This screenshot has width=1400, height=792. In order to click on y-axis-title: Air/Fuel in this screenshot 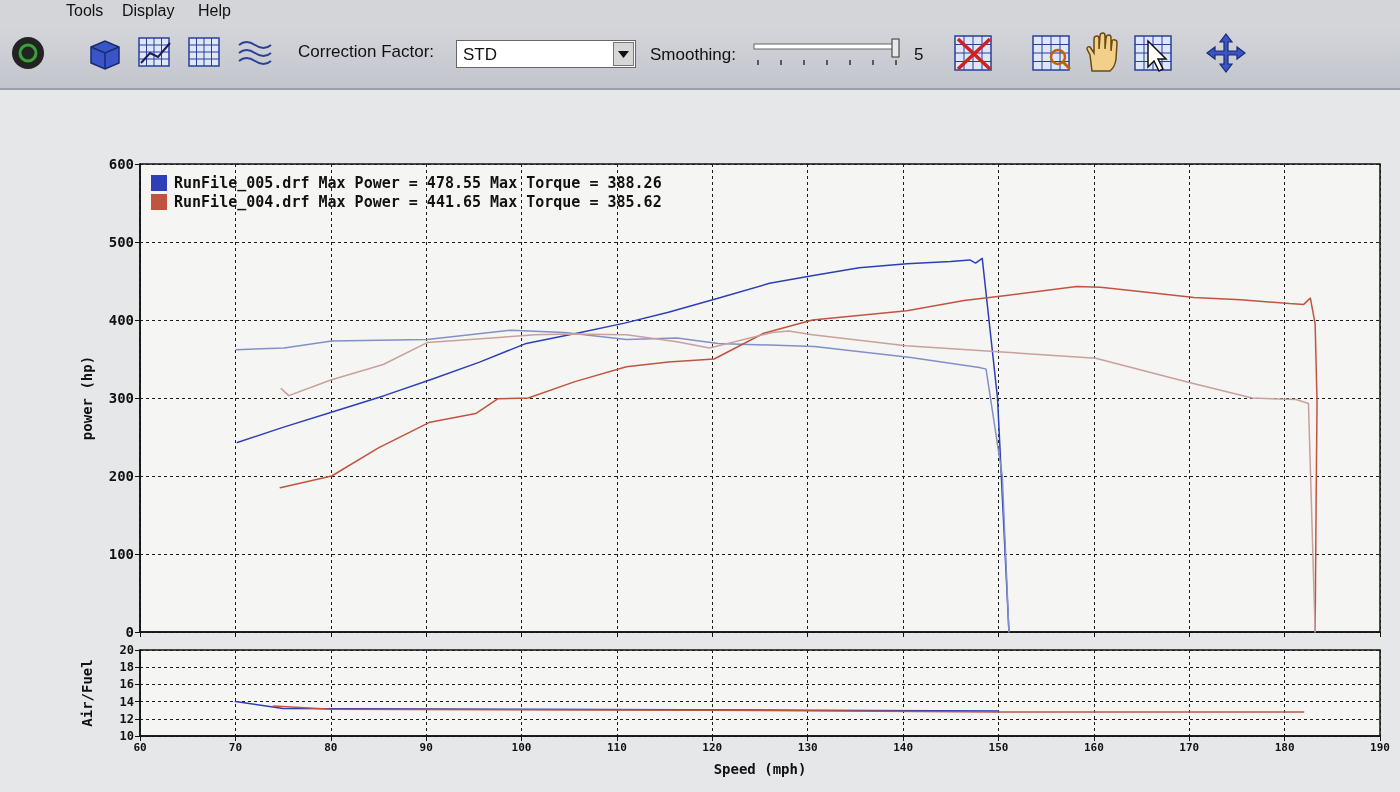, I will do `click(87, 693)`.